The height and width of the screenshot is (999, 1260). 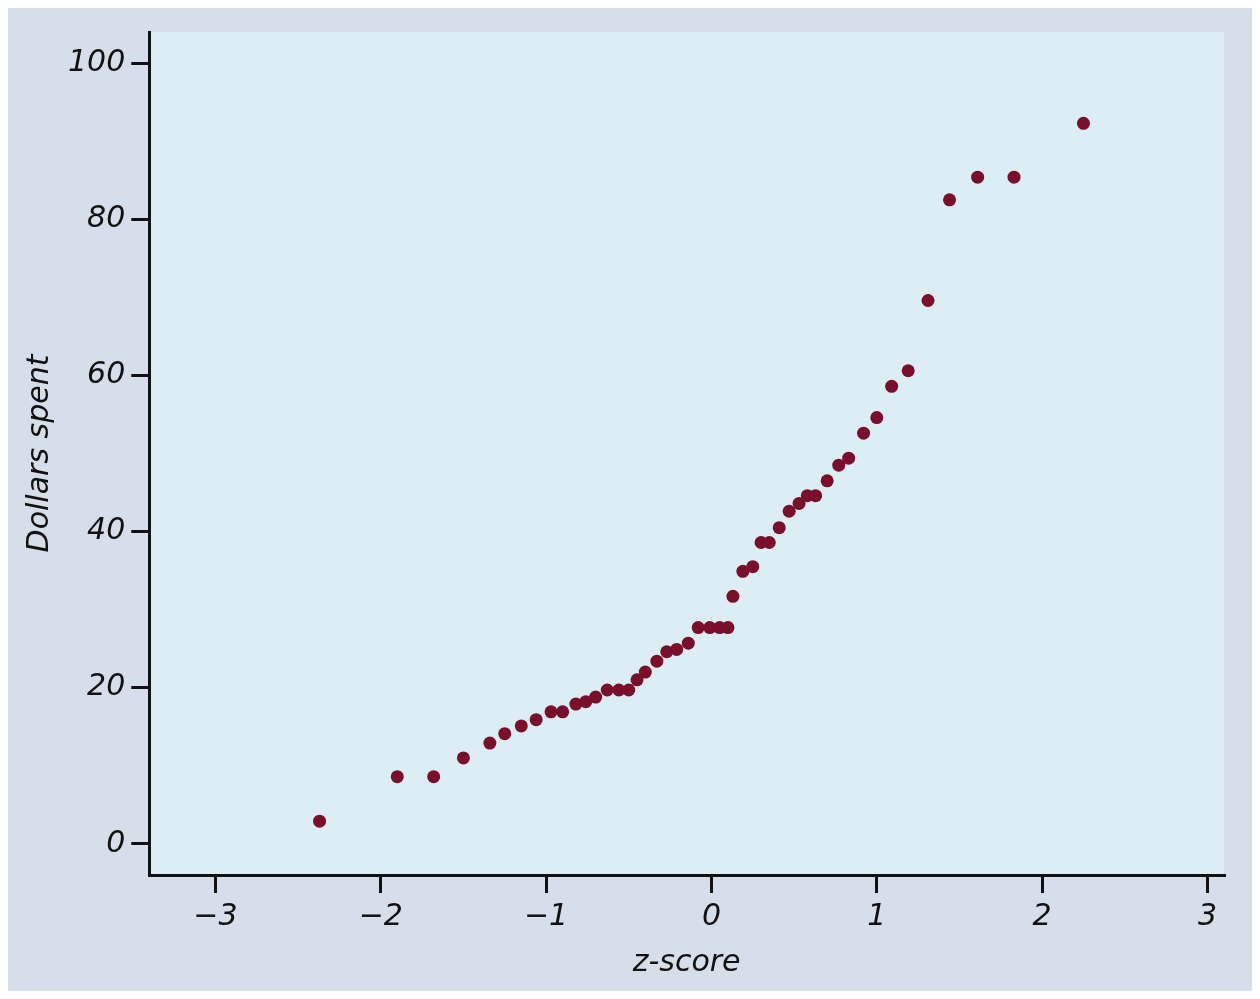 What do you see at coordinates (37, 453) in the screenshot?
I see `y-axis-title: Dollars spent` at bounding box center [37, 453].